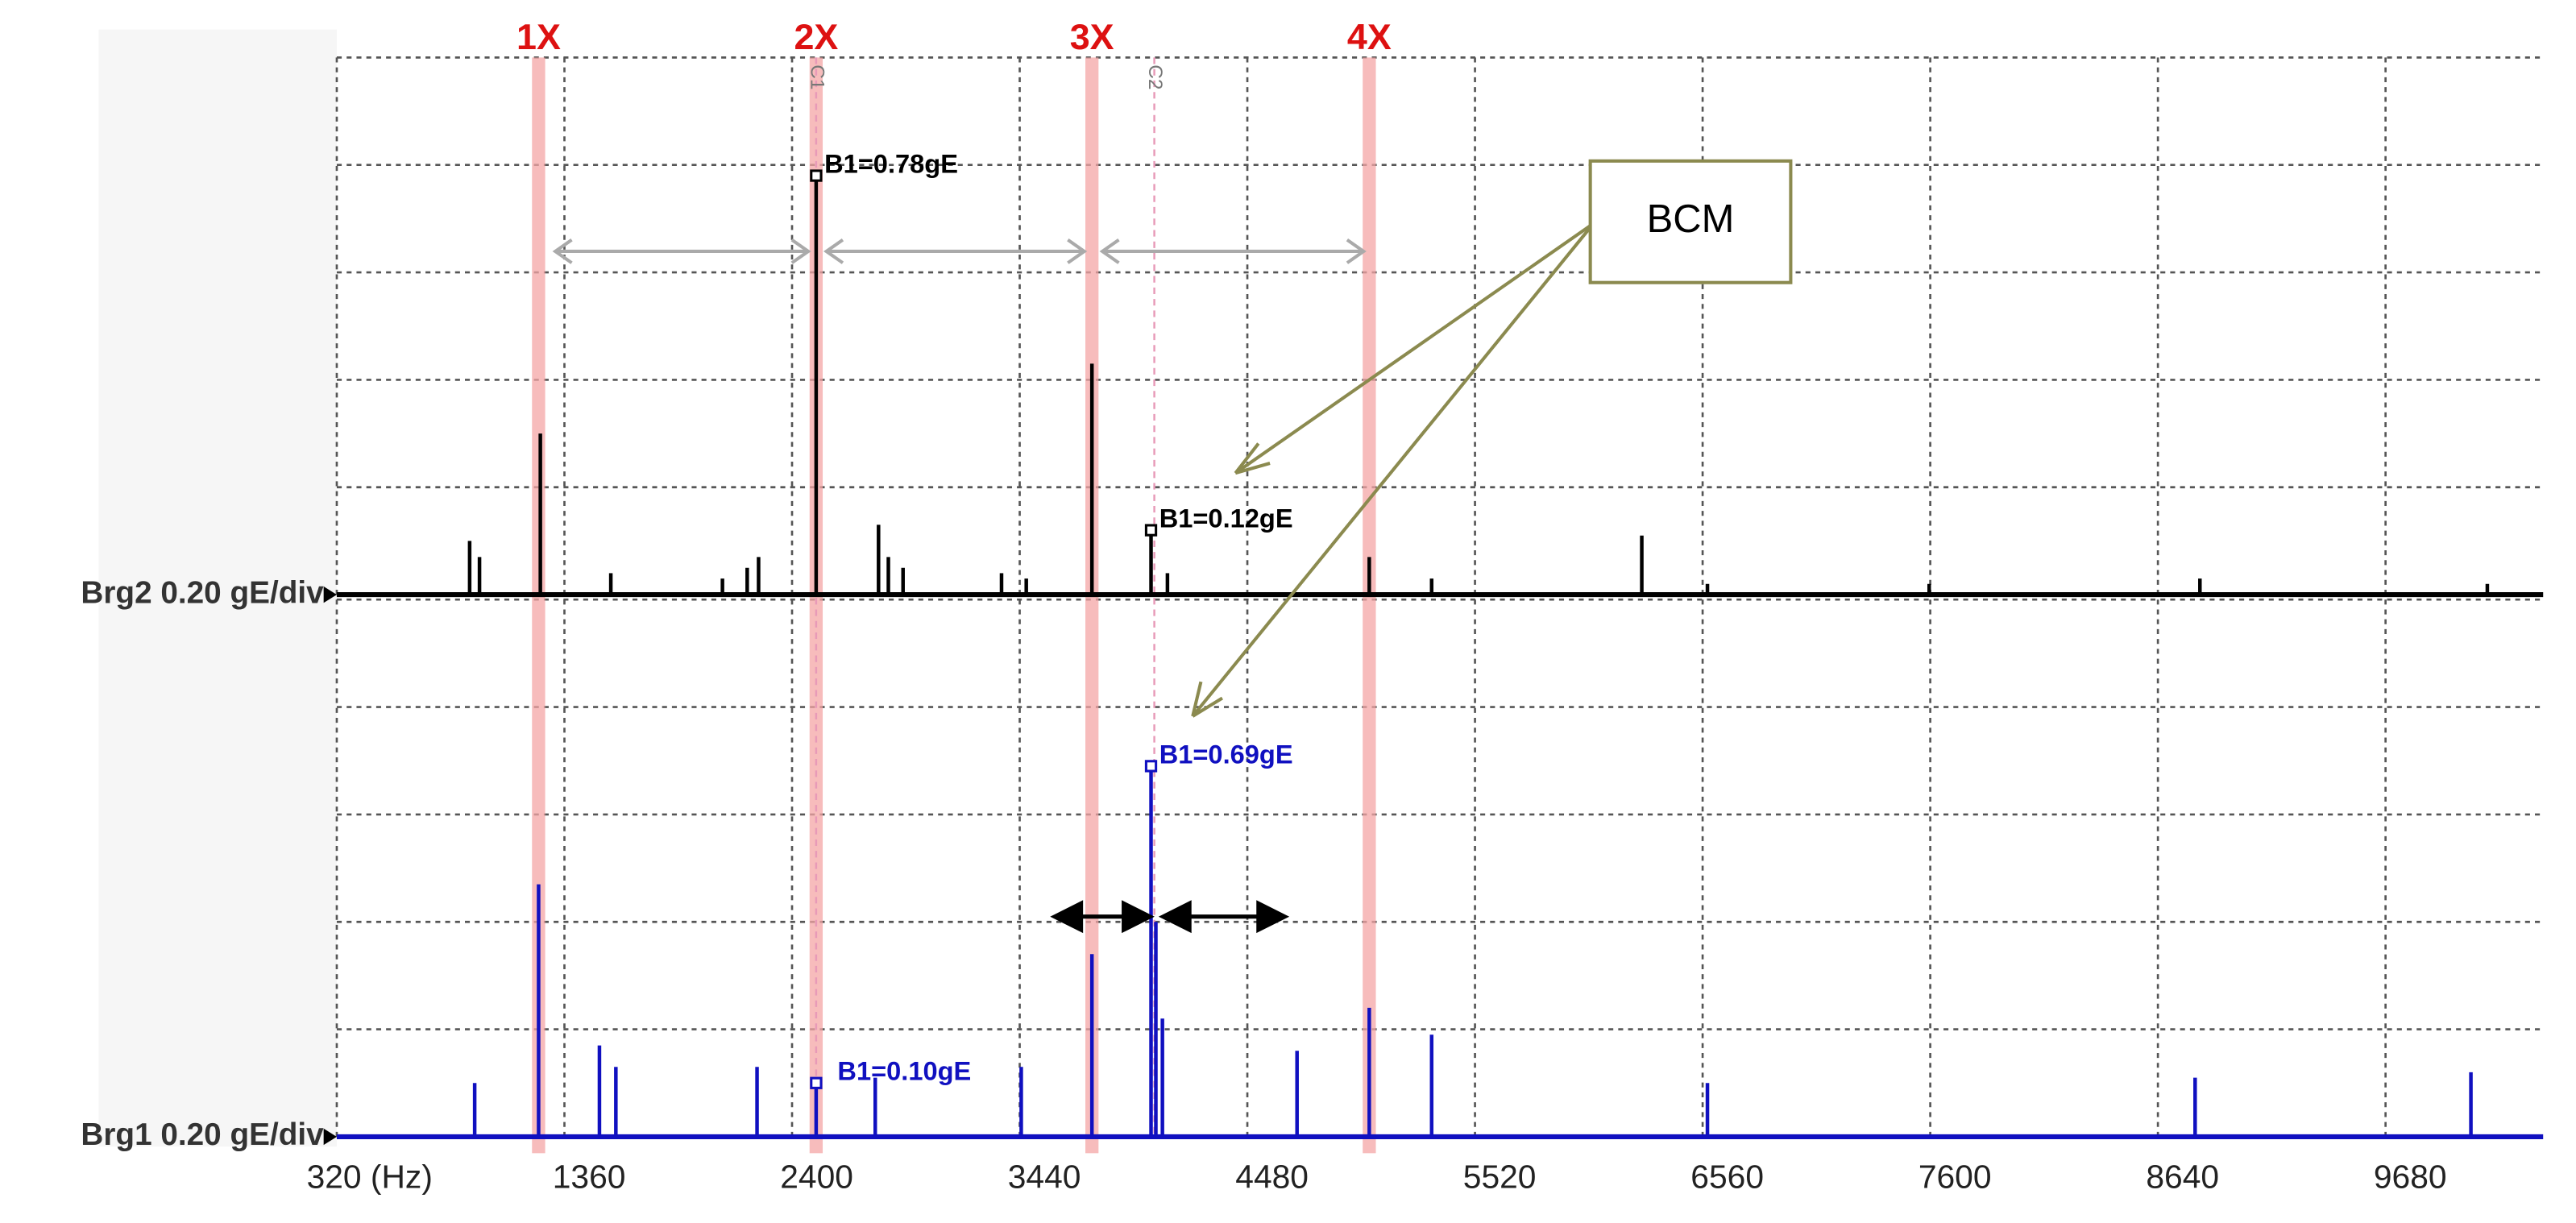 This screenshot has width=2576, height=1223. Describe the element at coordinates (1393, 470) in the screenshot. I see `callout-arrows` at that location.